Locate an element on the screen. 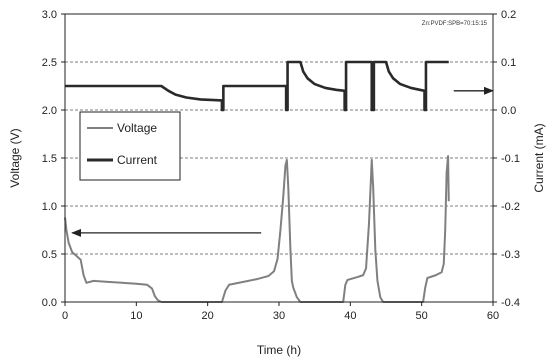  y-left-tick-label: 1.0 is located at coordinates (49, 207).